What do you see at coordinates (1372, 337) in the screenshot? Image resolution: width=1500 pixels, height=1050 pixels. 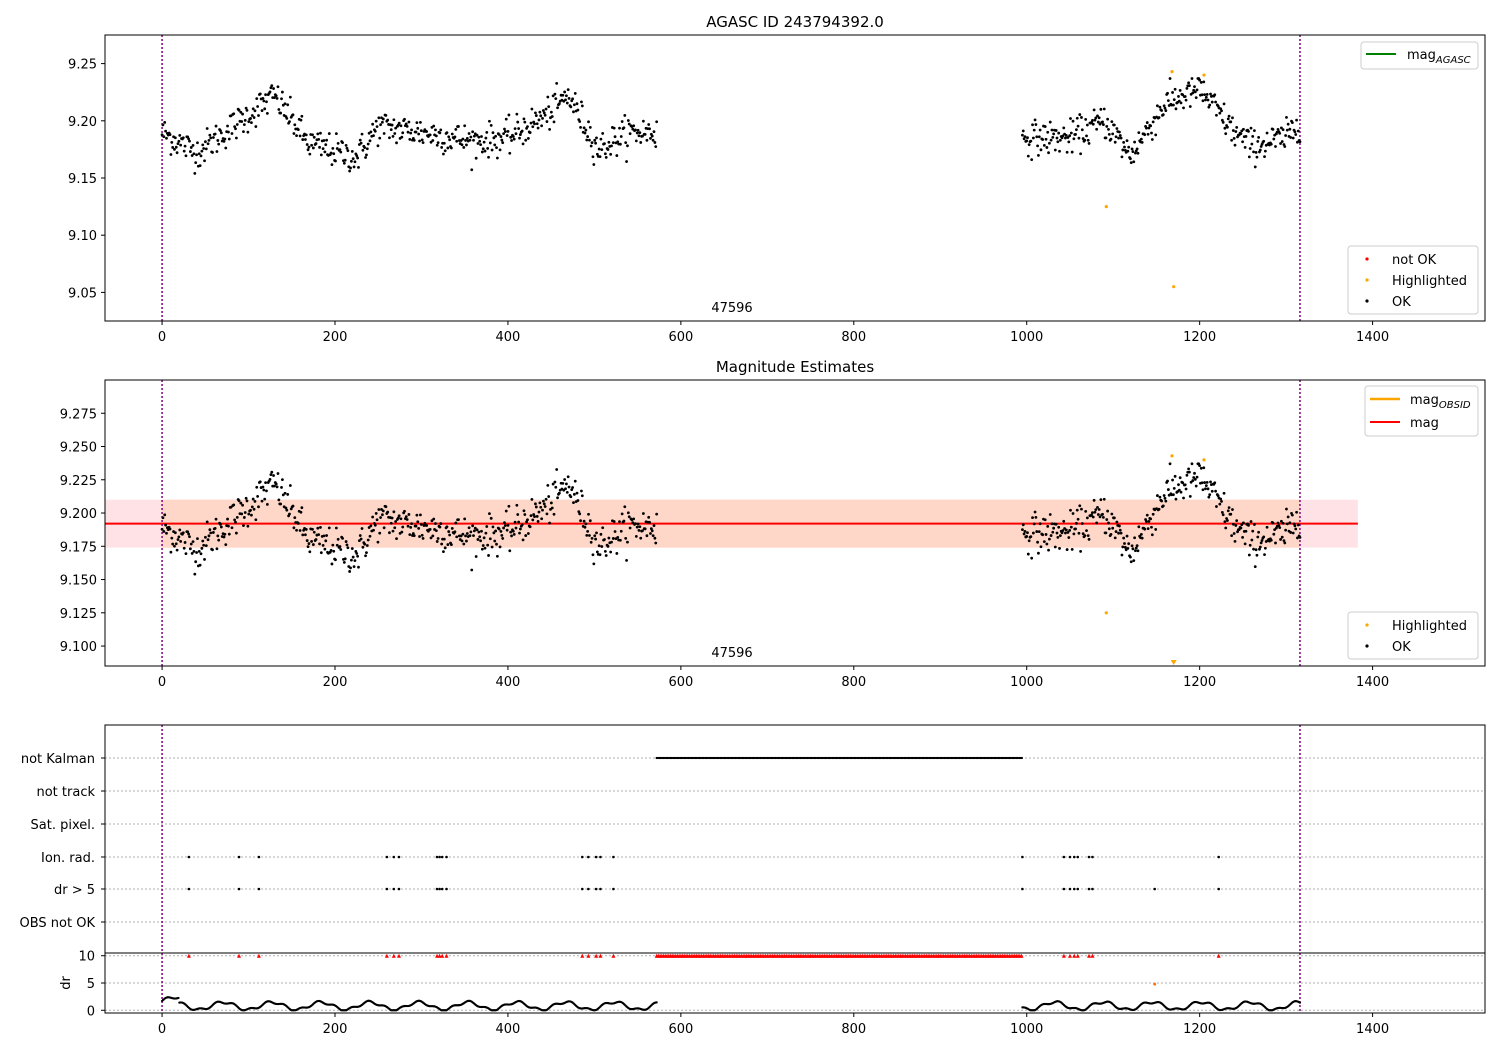 I see `x-tick-label: 1400` at bounding box center [1372, 337].